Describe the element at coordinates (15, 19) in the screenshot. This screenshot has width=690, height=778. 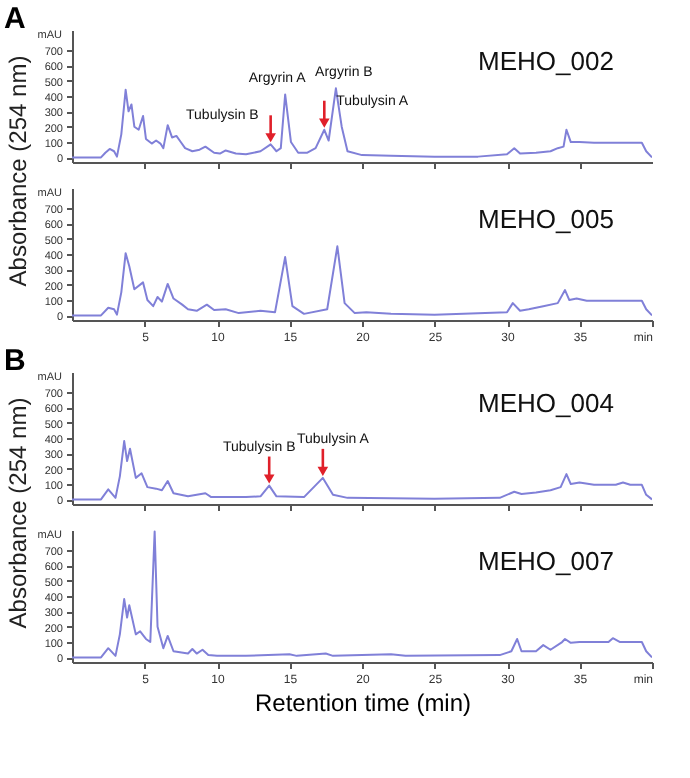
I see `chart-title: A` at that location.